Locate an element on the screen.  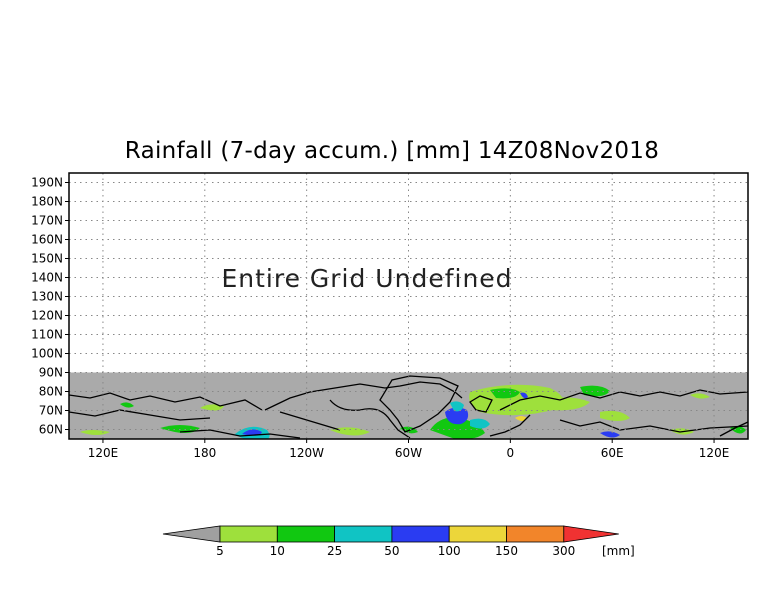
lat-label: 170N is located at coordinates (47, 221).